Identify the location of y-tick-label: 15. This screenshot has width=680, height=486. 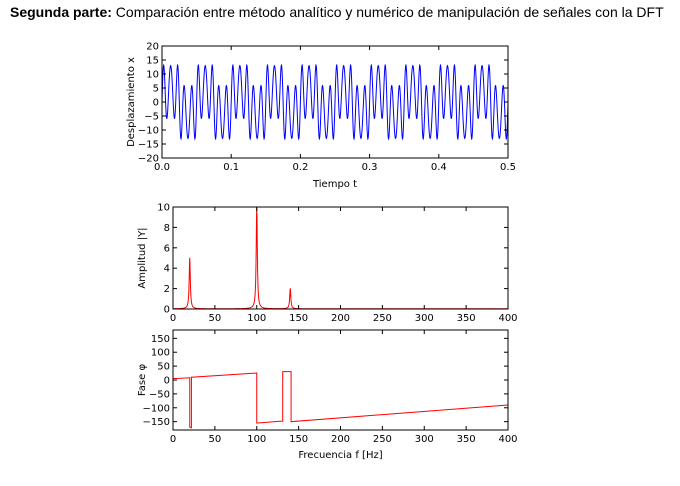
(152, 61).